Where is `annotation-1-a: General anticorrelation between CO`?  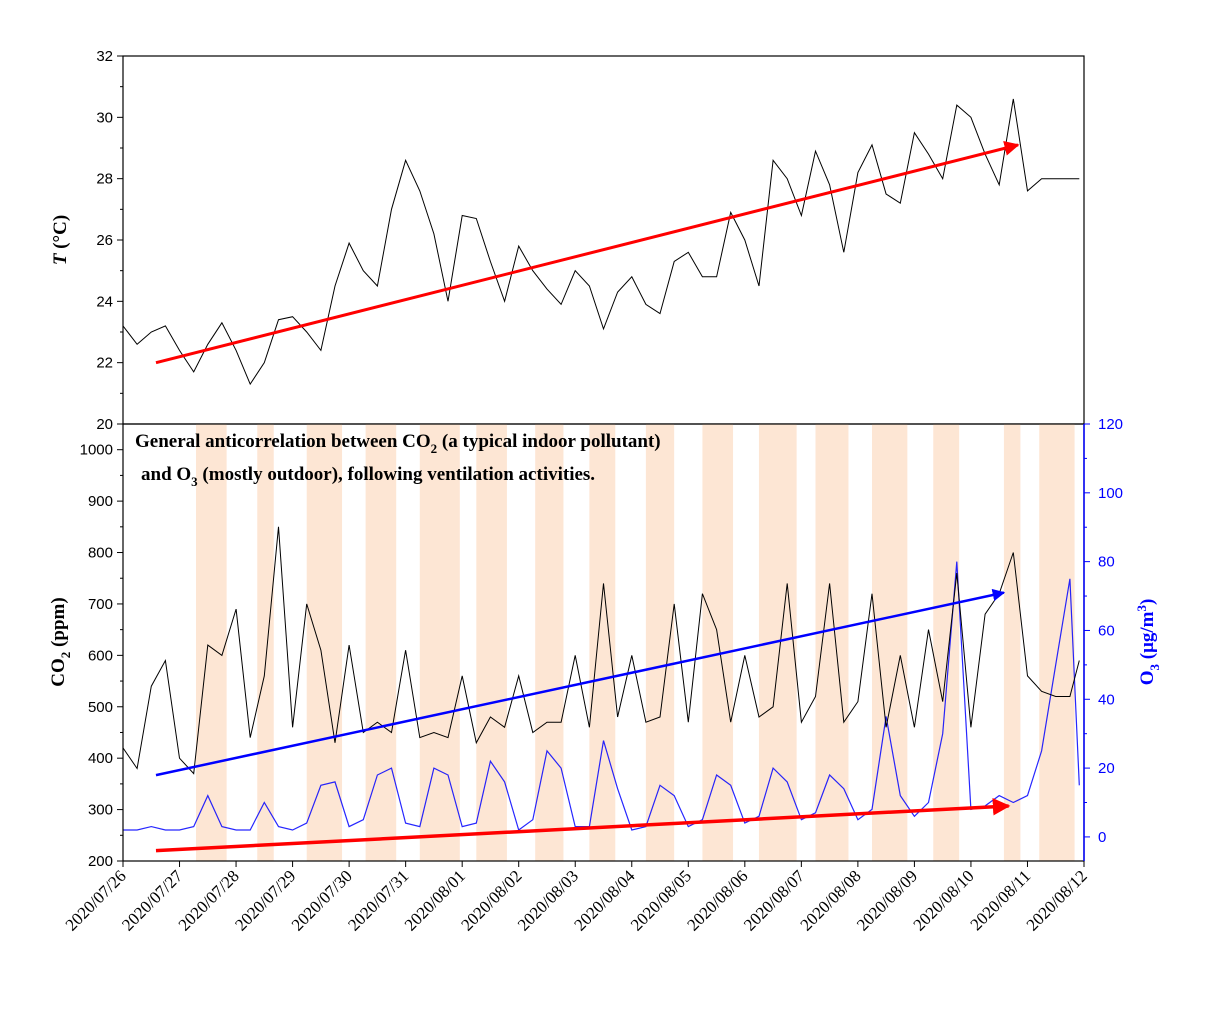 annotation-1-a: General anticorrelation between CO is located at coordinates (283, 441).